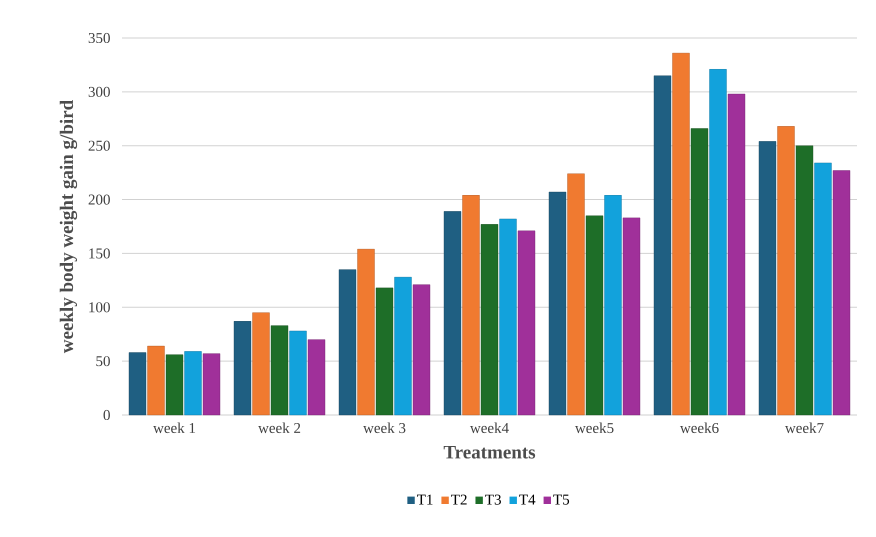 The image size is (876, 537). What do you see at coordinates (99, 199) in the screenshot?
I see `y-tick-label: 200` at bounding box center [99, 199].